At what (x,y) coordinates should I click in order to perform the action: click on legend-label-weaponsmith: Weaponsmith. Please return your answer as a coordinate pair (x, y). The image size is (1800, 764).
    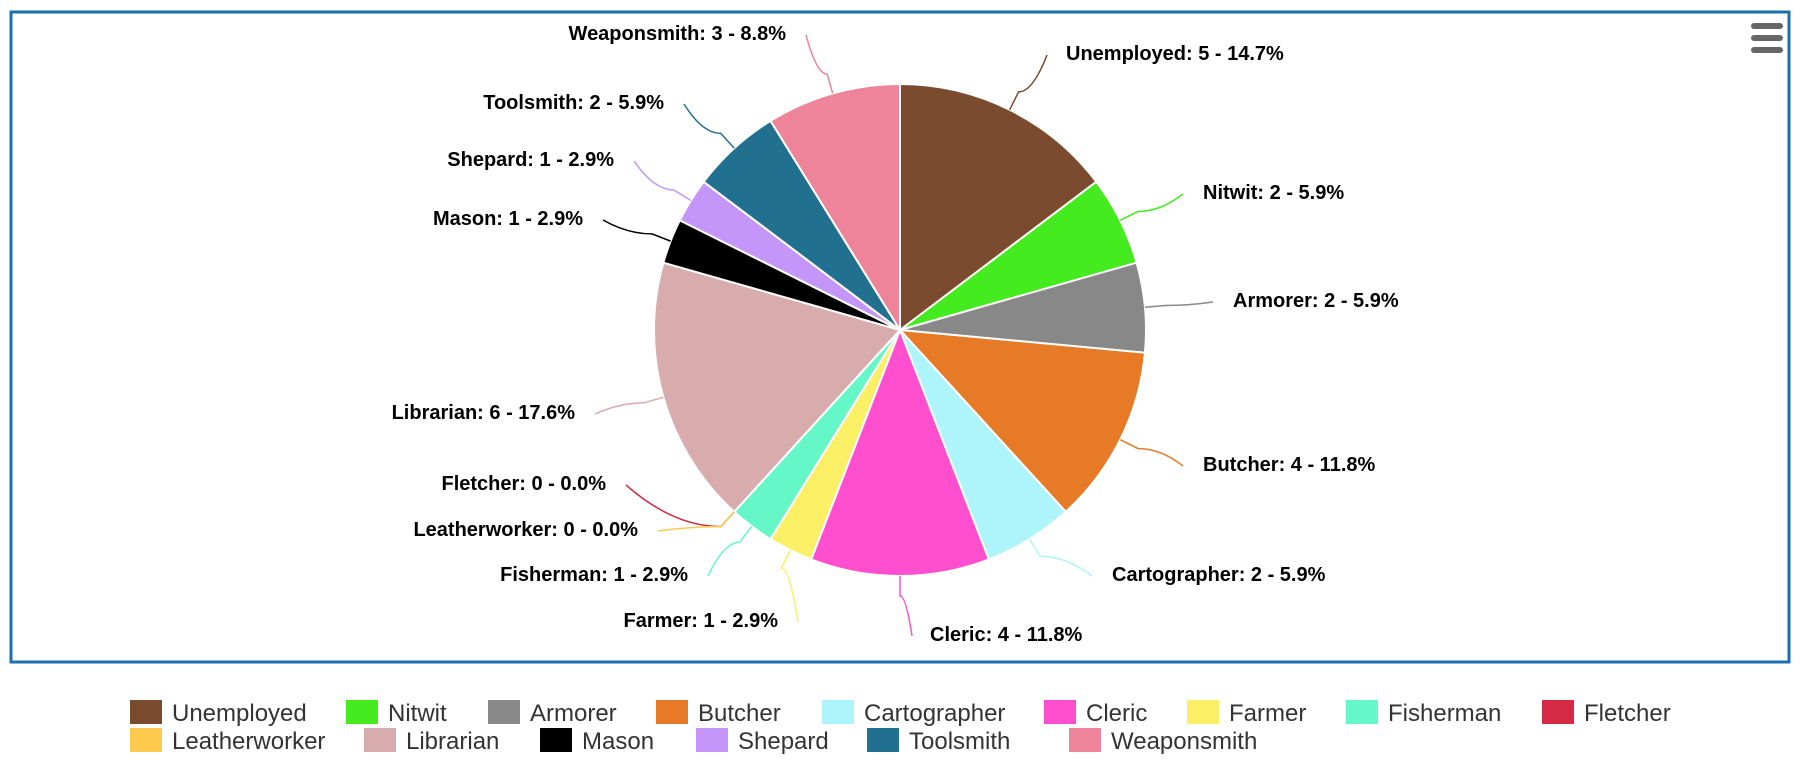
    Looking at the image, I should click on (1184, 741).